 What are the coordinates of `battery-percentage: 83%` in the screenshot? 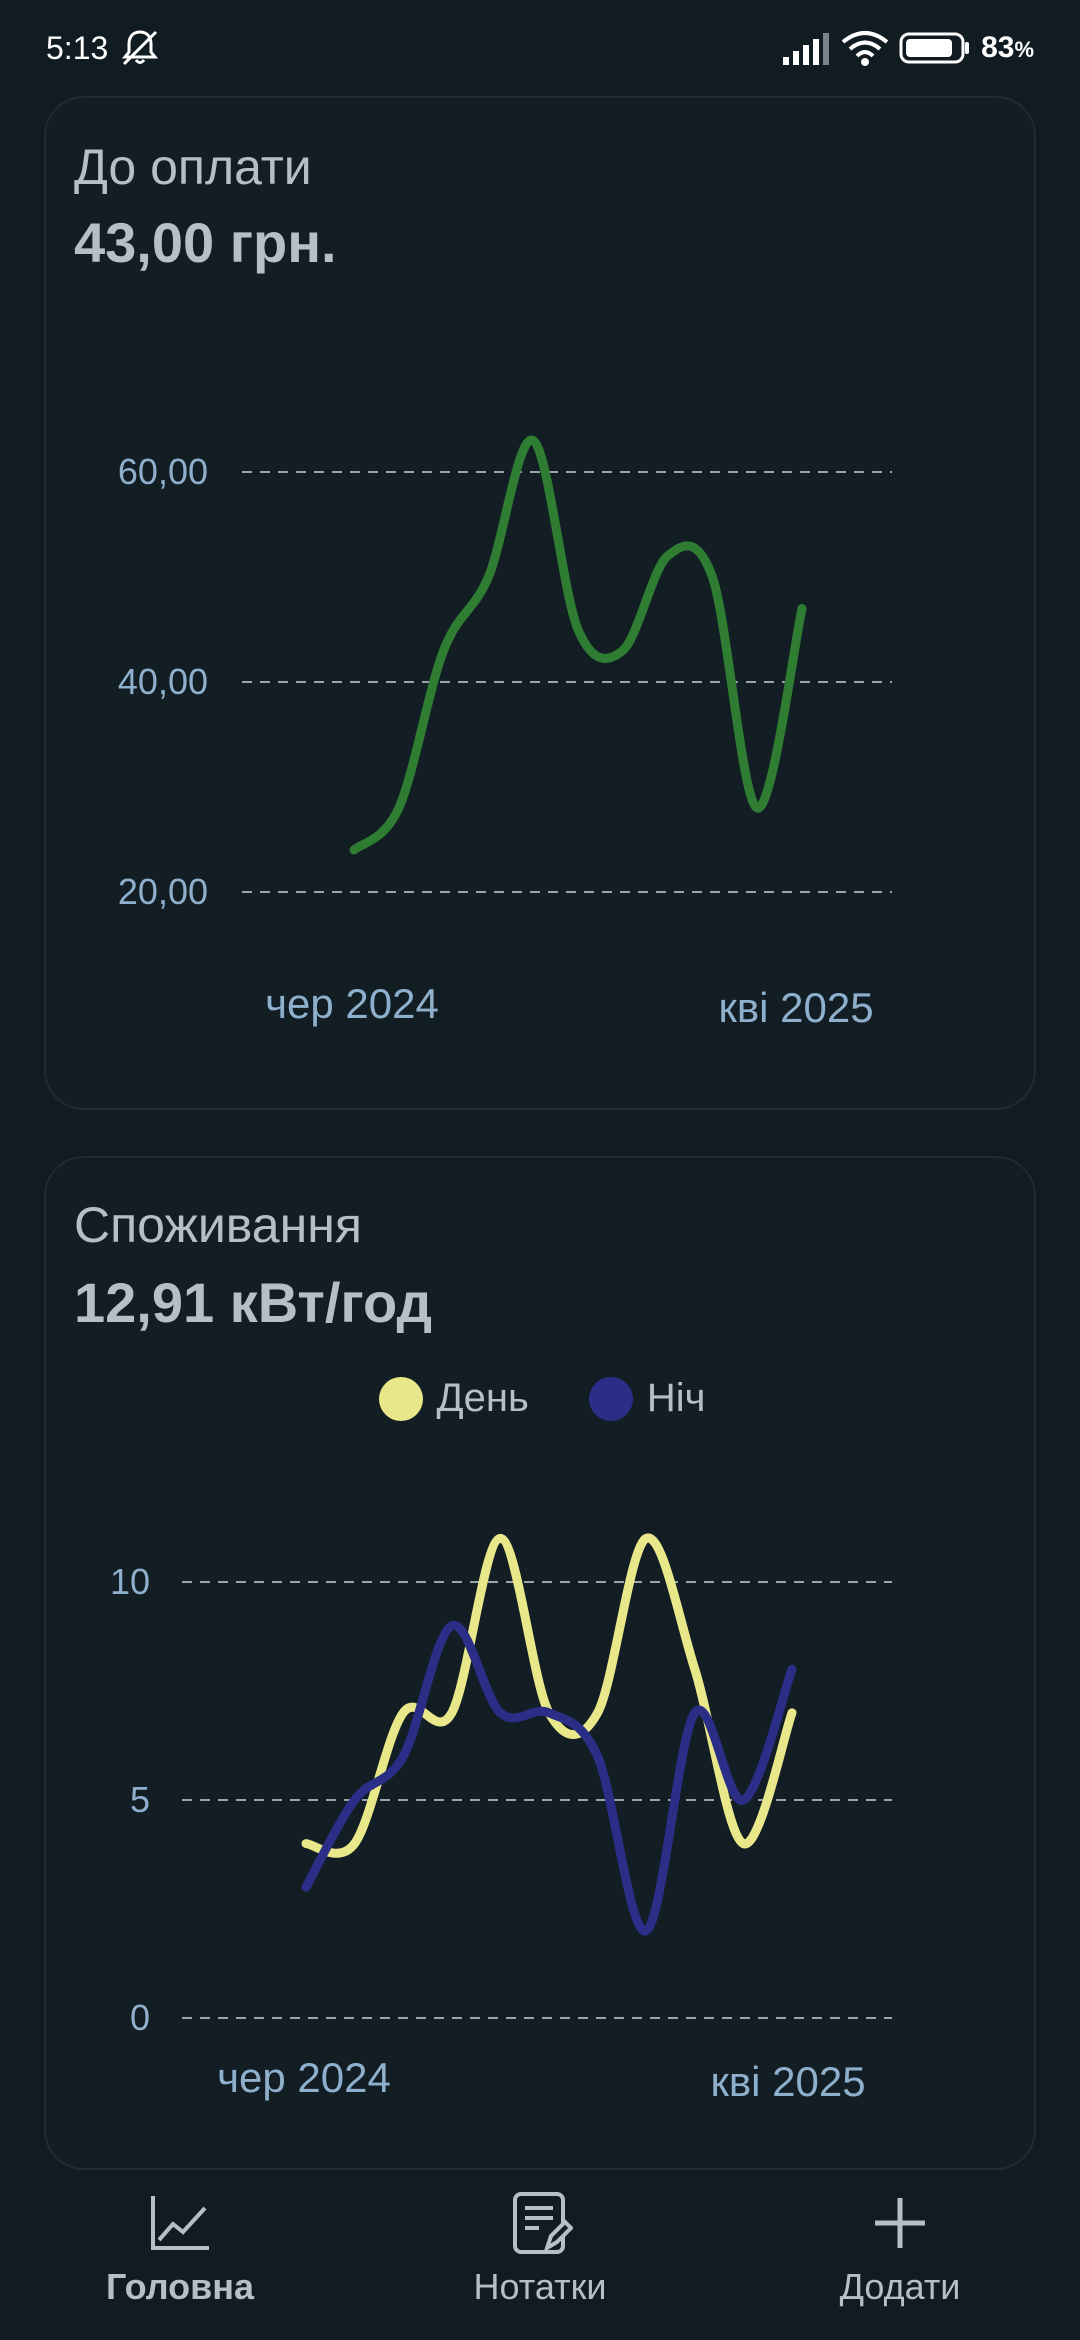 It's located at (1007, 47).